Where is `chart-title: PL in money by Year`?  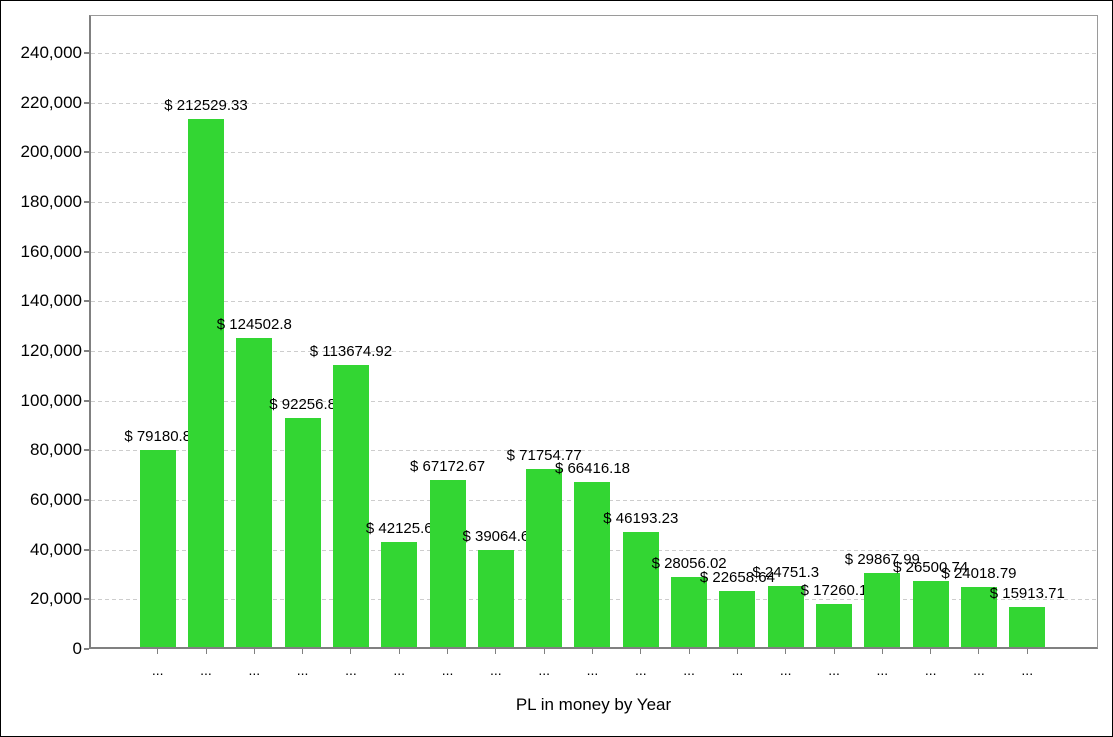 chart-title: PL in money by Year is located at coordinates (593, 704).